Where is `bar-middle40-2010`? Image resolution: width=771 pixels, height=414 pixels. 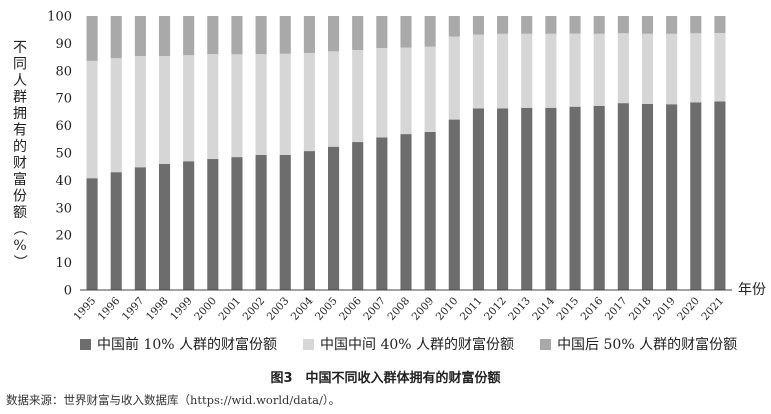
bar-middle40-2010 is located at coordinates (454, 78).